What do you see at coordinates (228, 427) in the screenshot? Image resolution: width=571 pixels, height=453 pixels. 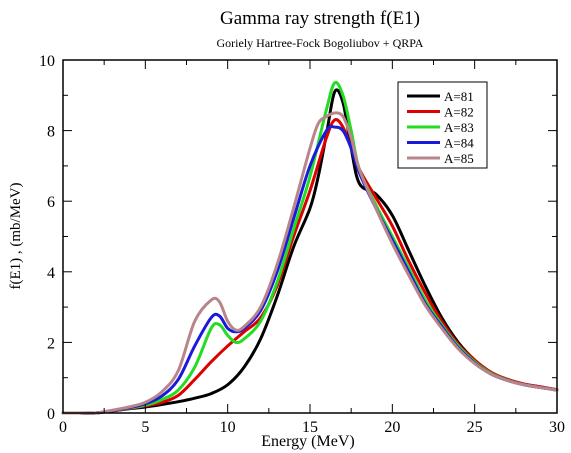 I see `x-tick-label: 10` at bounding box center [228, 427].